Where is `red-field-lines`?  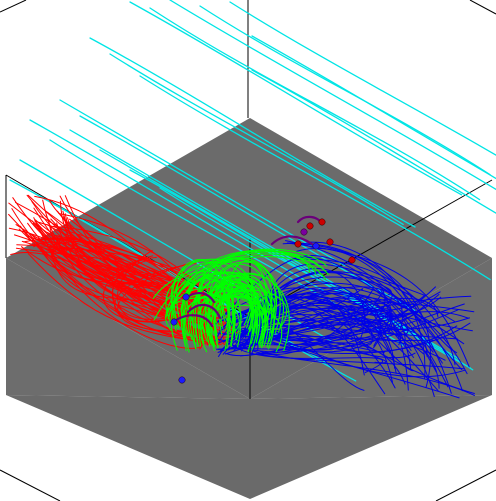
red-field-lines is located at coordinates (124, 272).